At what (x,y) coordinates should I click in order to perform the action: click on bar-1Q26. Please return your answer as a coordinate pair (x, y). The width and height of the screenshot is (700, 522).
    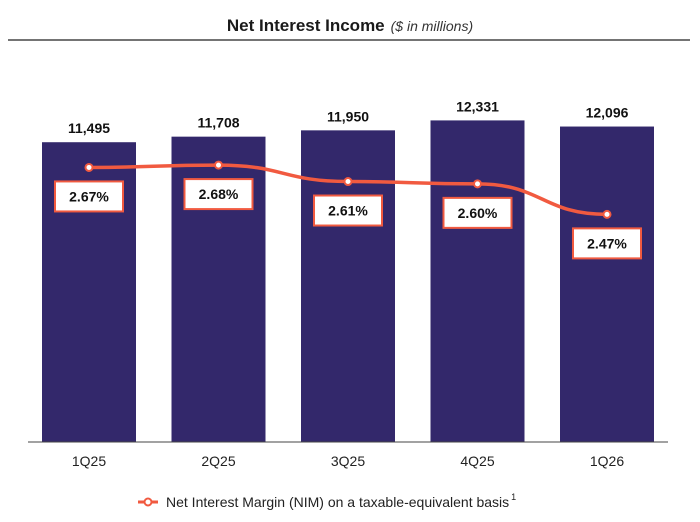
    Looking at the image, I should click on (607, 284).